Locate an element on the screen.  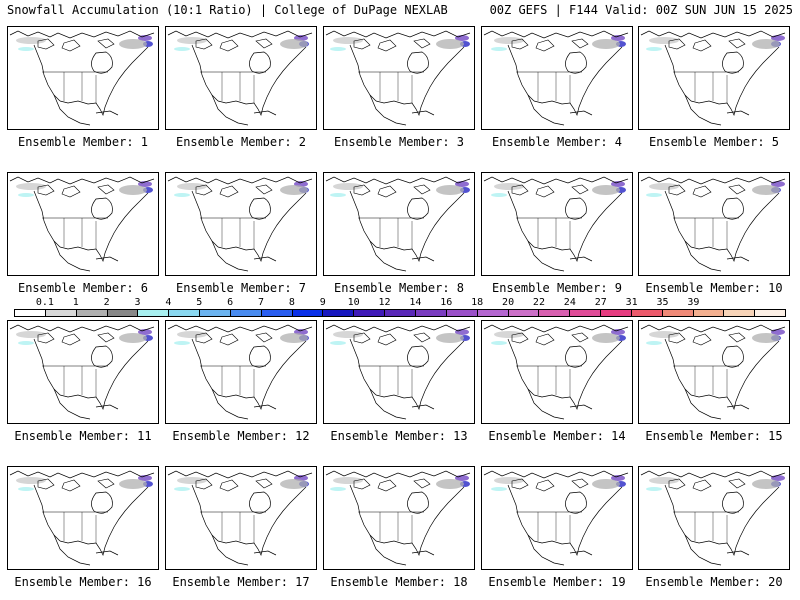
colorbar-label: 12 is located at coordinates (384, 302).